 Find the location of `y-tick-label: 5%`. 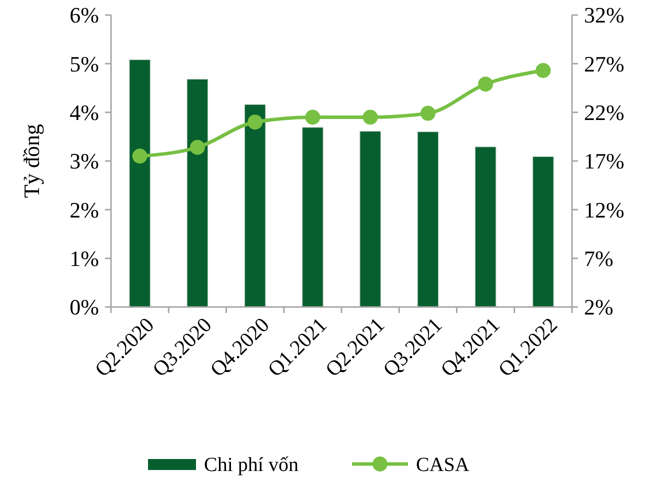

y-tick-label: 5% is located at coordinates (84, 63).